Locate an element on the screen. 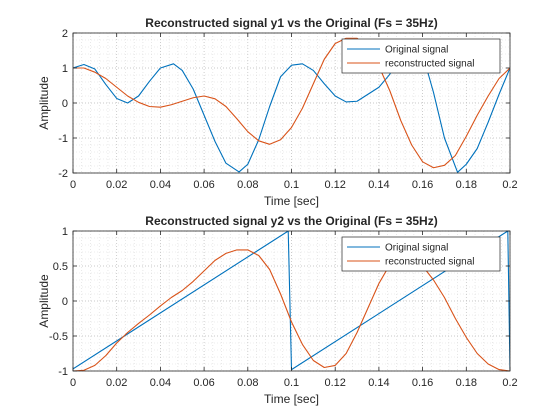  y-tick-label: -2 is located at coordinates (63, 174).